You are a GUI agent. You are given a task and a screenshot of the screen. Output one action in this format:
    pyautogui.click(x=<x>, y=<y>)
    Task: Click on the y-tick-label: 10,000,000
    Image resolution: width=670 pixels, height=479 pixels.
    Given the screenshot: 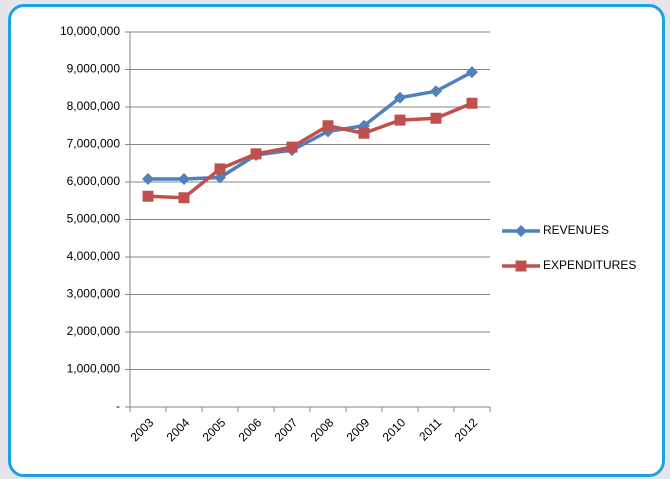 What is the action you would take?
    pyautogui.click(x=90, y=31)
    